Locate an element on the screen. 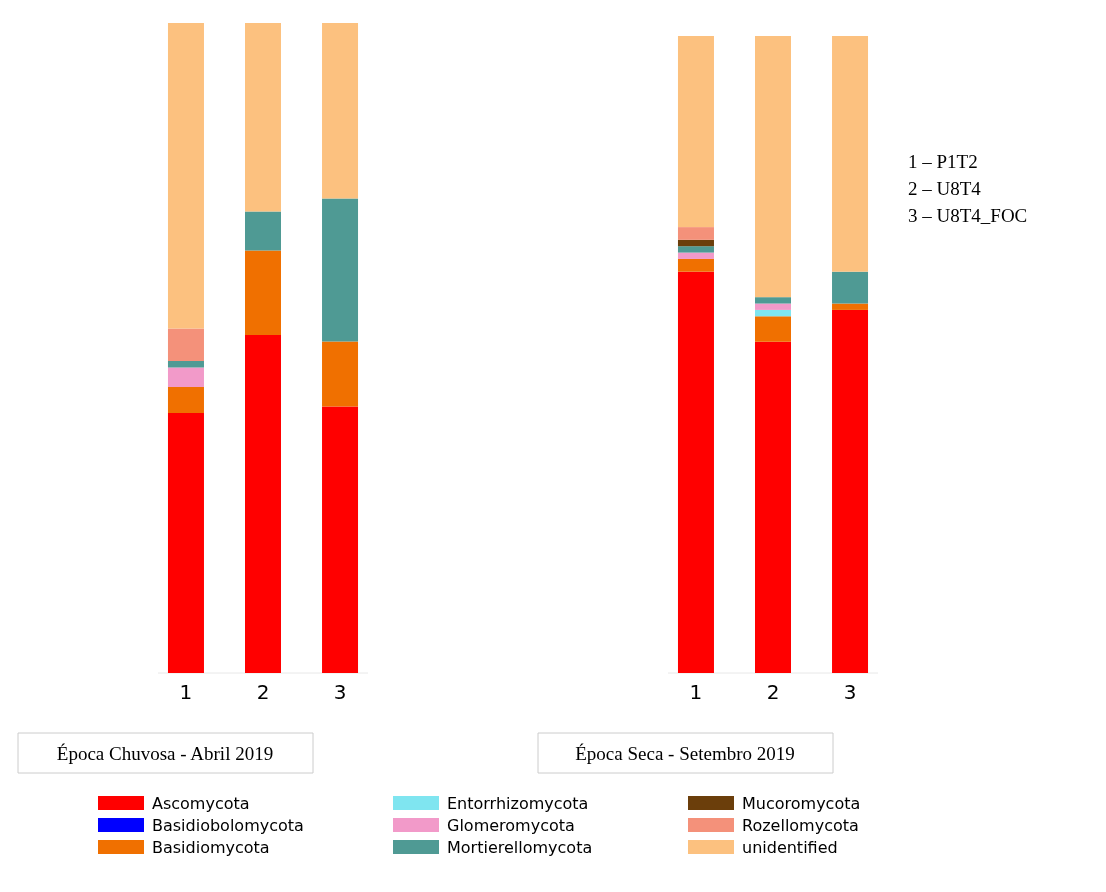  text: 3 – U8T4_FOC is located at coordinates (968, 215).